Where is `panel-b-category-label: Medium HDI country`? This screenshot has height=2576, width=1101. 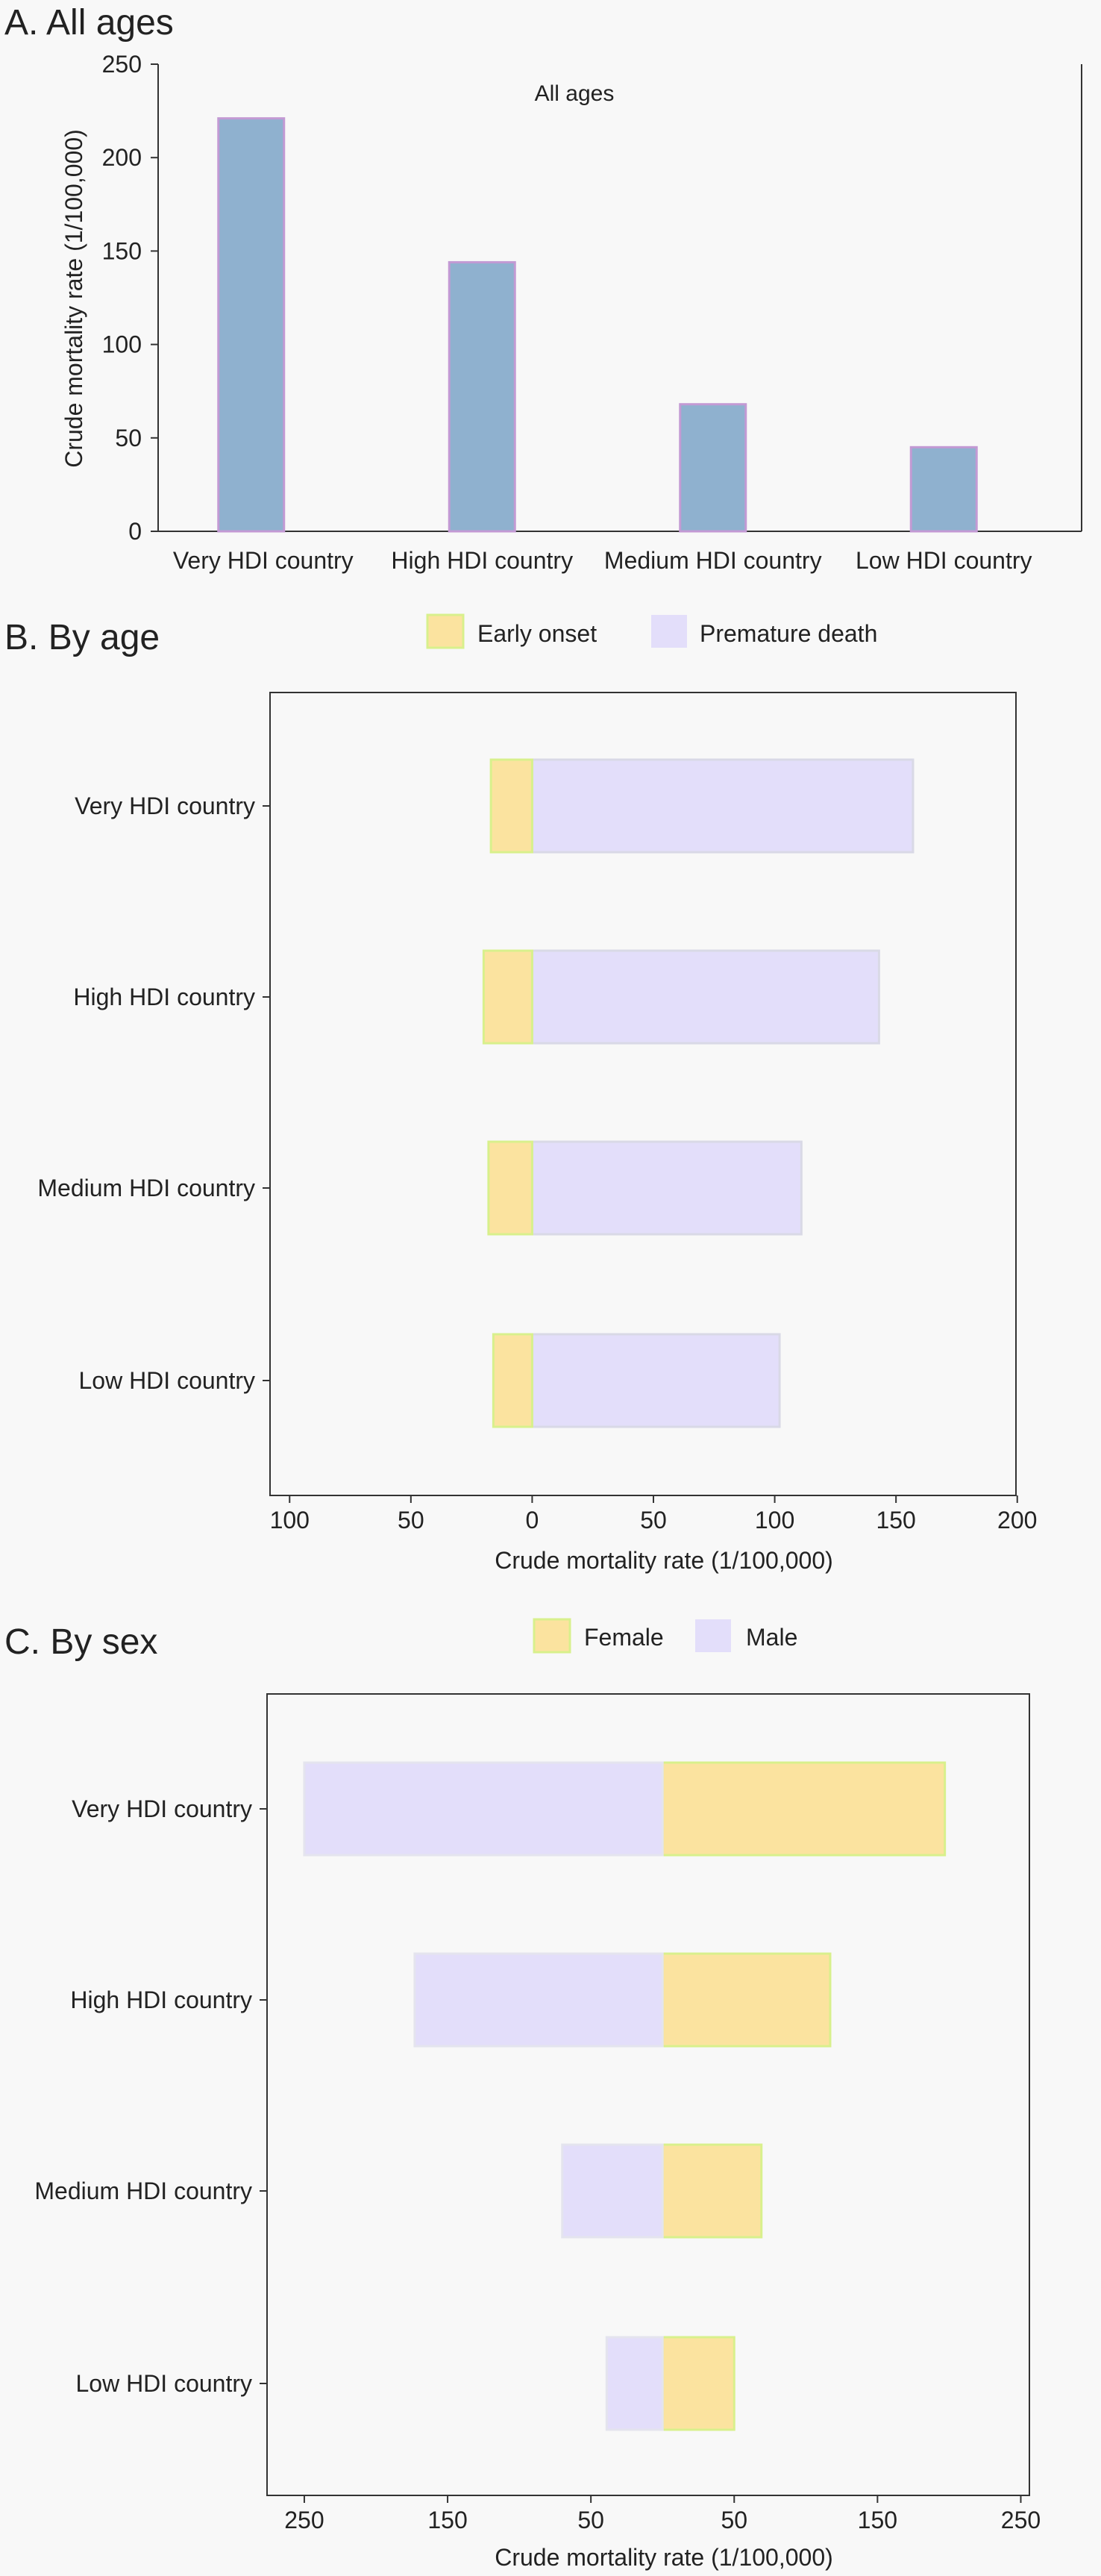
panel-b-category-label: Medium HDI country is located at coordinates (146, 1188).